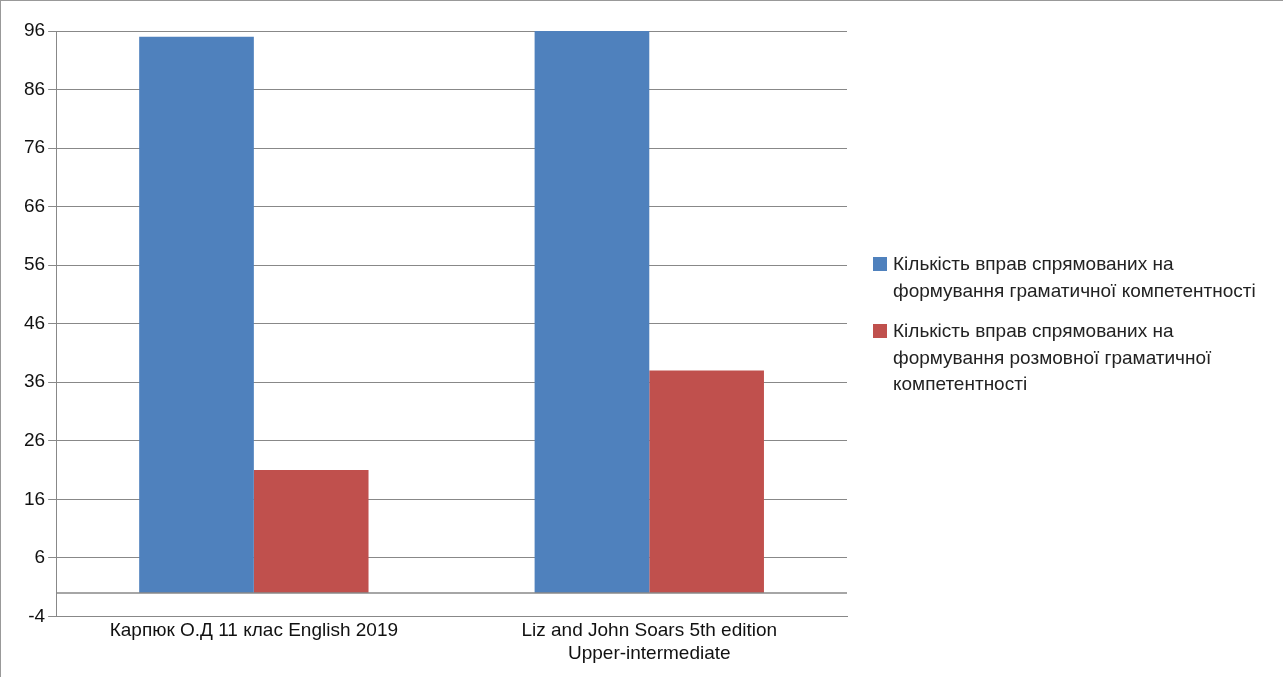  Describe the element at coordinates (34, 205) in the screenshot. I see `y-tick-label: 66` at that location.